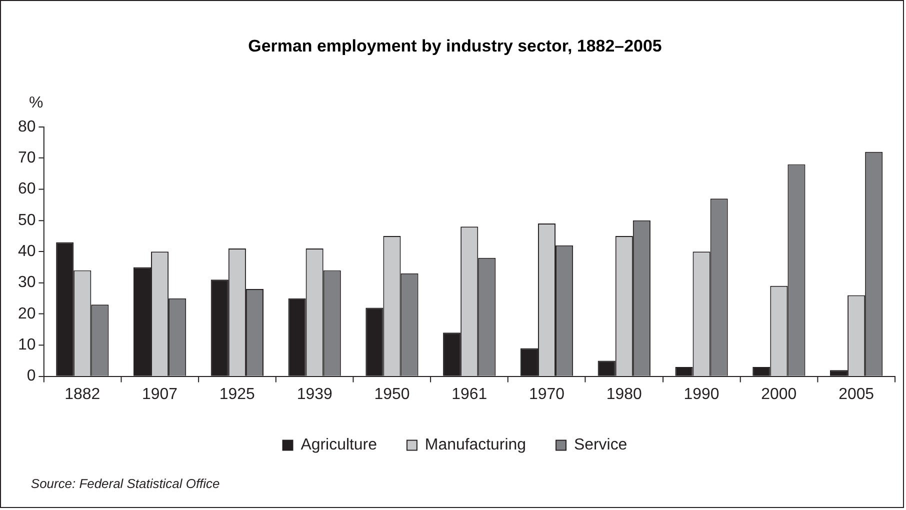 The image size is (906, 510). Describe the element at coordinates (624, 395) in the screenshot. I see `x-tick-label: 1980` at that location.